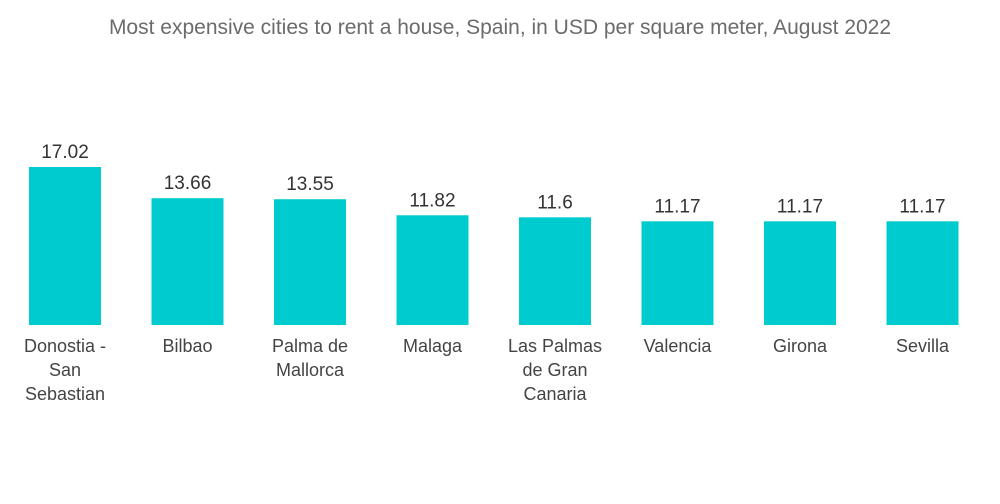 This screenshot has width=1000, height=504. I want to click on data-label: 13.66, so click(188, 183).